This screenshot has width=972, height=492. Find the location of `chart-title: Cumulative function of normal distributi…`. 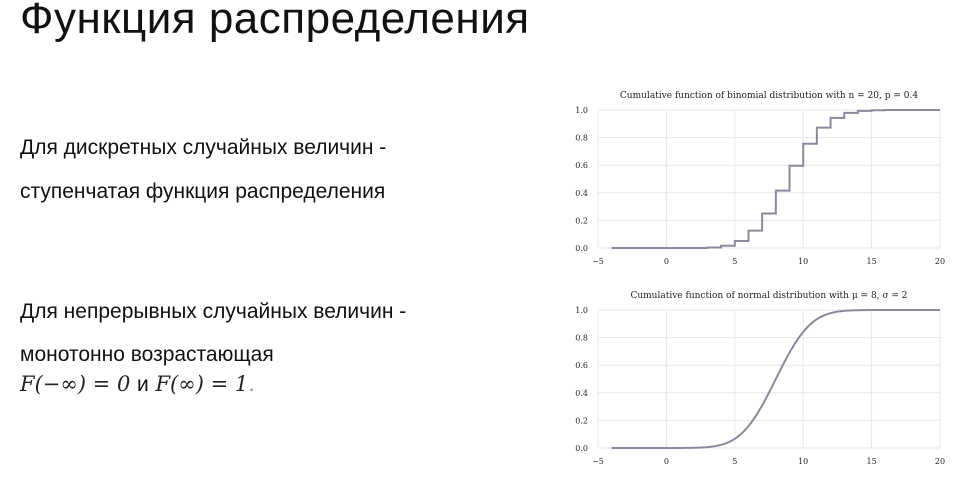

chart-title: Cumulative function of normal distributi… is located at coordinates (768, 296).